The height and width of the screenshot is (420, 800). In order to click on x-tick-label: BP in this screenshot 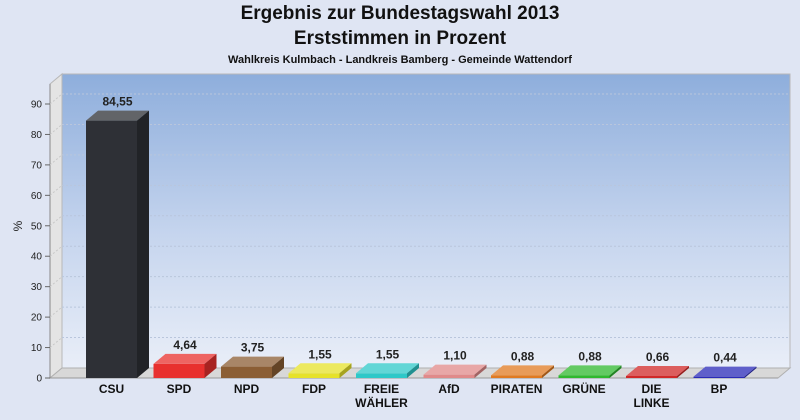, I will do `click(719, 389)`.